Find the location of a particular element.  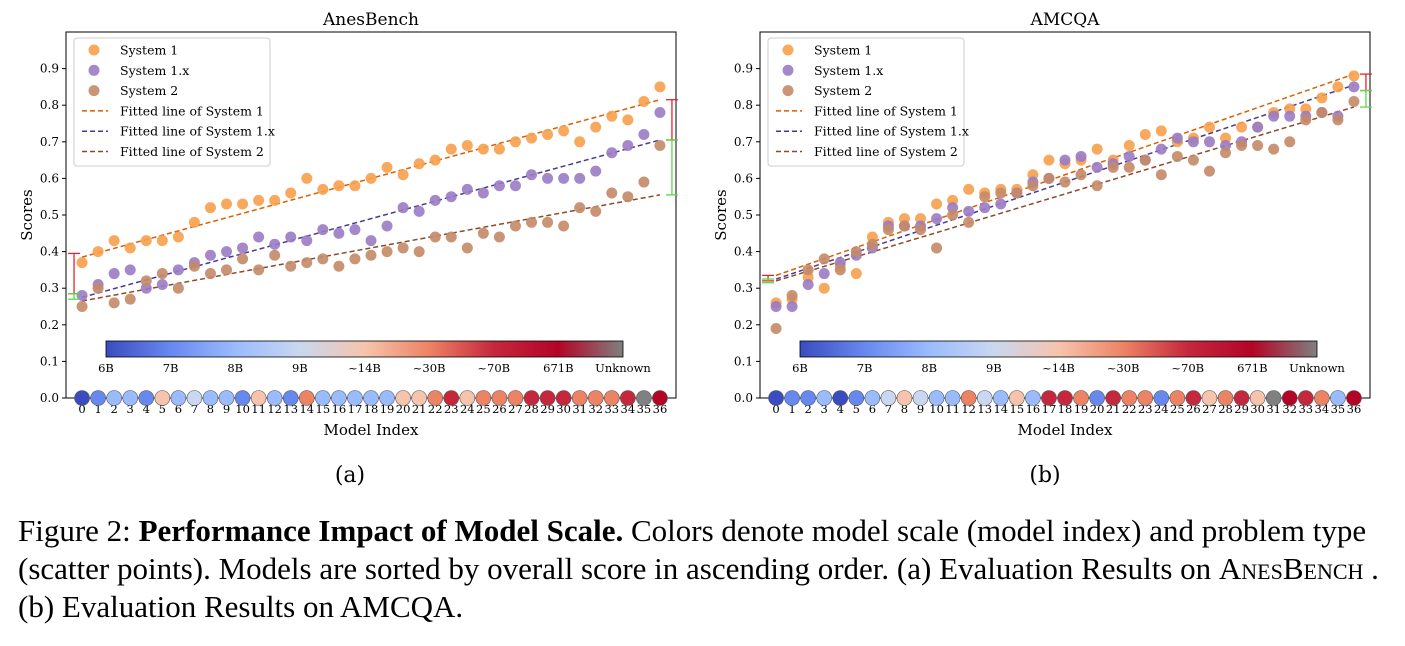

panel-label-a: (a) is located at coordinates (350, 475).